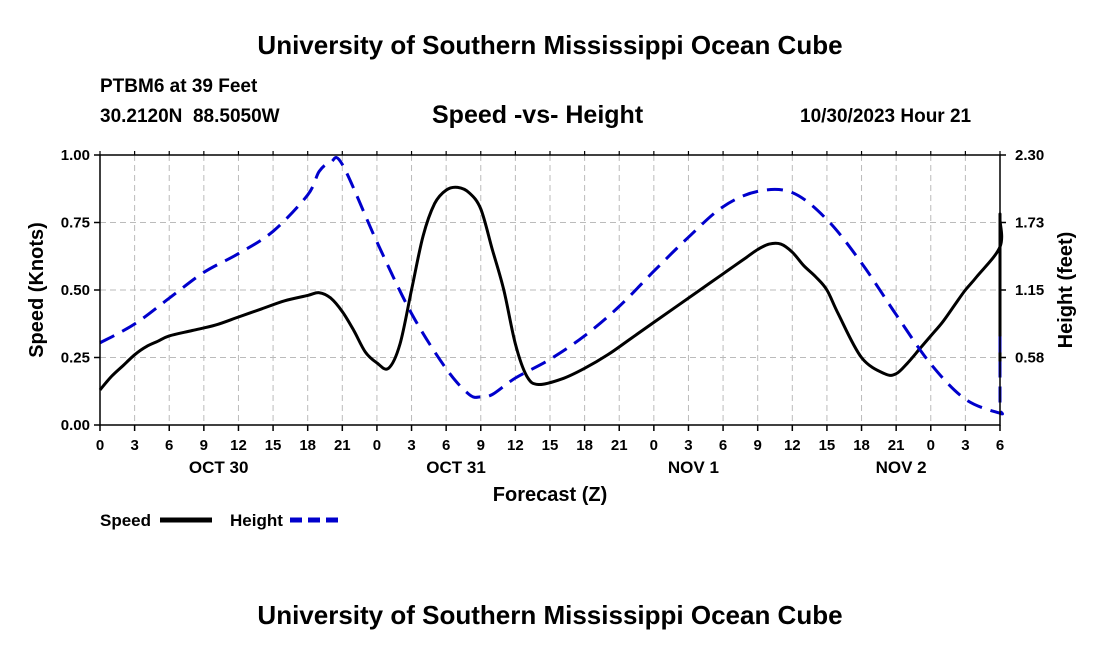 The height and width of the screenshot is (650, 1100). I want to click on y-tick-label-right: 2.30, so click(1029, 155).